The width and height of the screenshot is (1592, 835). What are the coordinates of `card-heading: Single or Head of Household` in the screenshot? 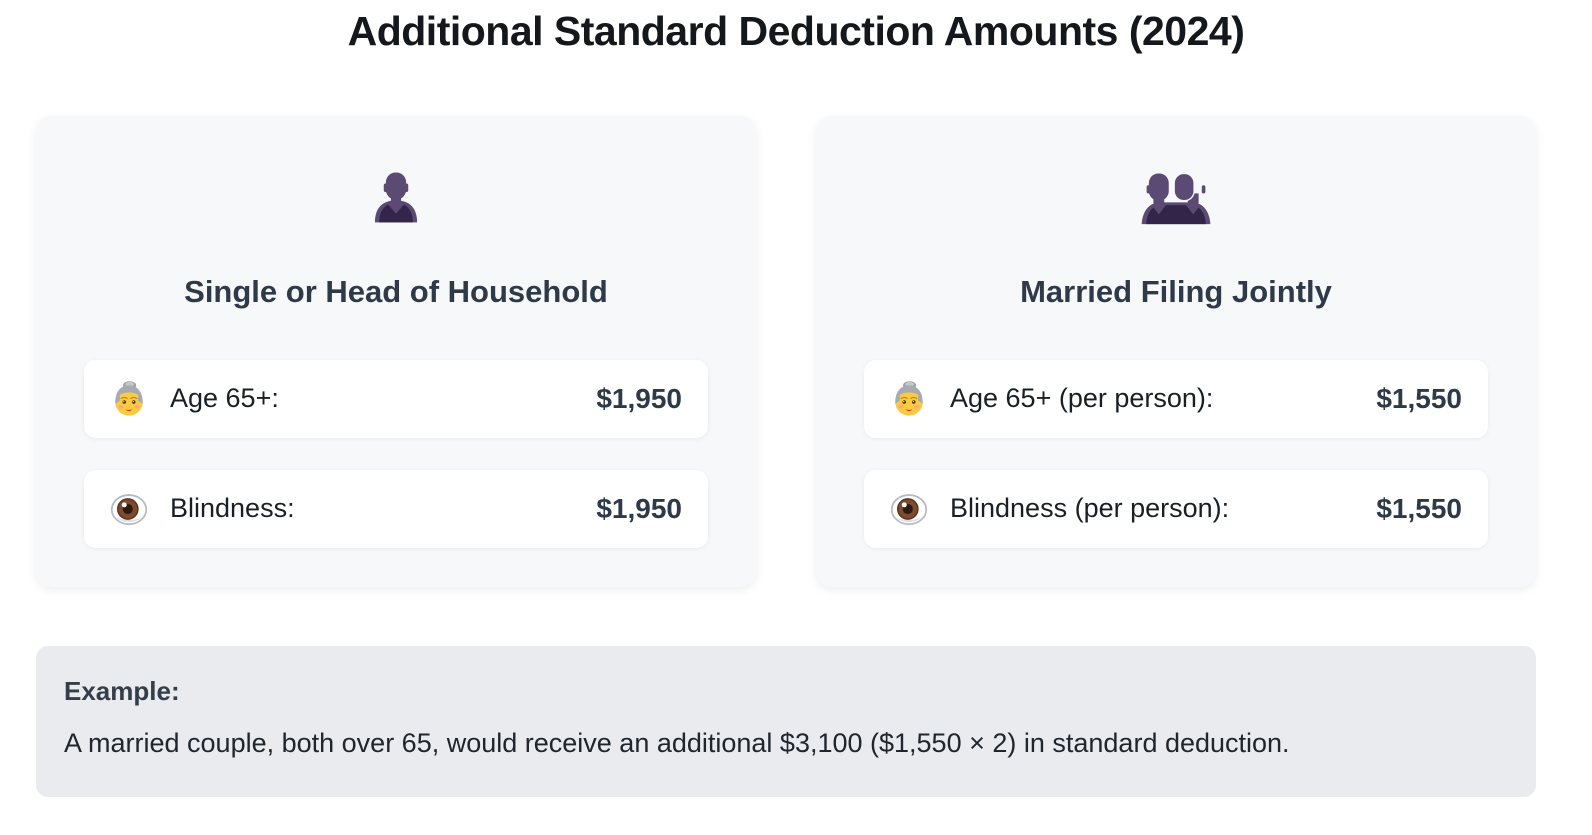 It's located at (396, 292).